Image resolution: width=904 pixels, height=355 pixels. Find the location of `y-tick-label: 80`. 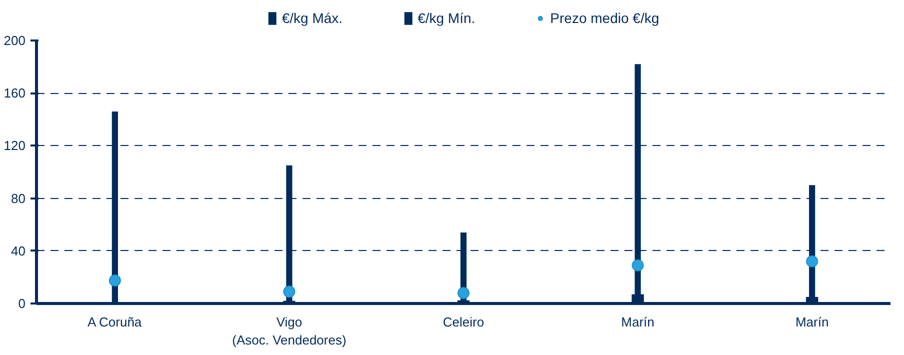

y-tick-label: 80 is located at coordinates (18, 198).